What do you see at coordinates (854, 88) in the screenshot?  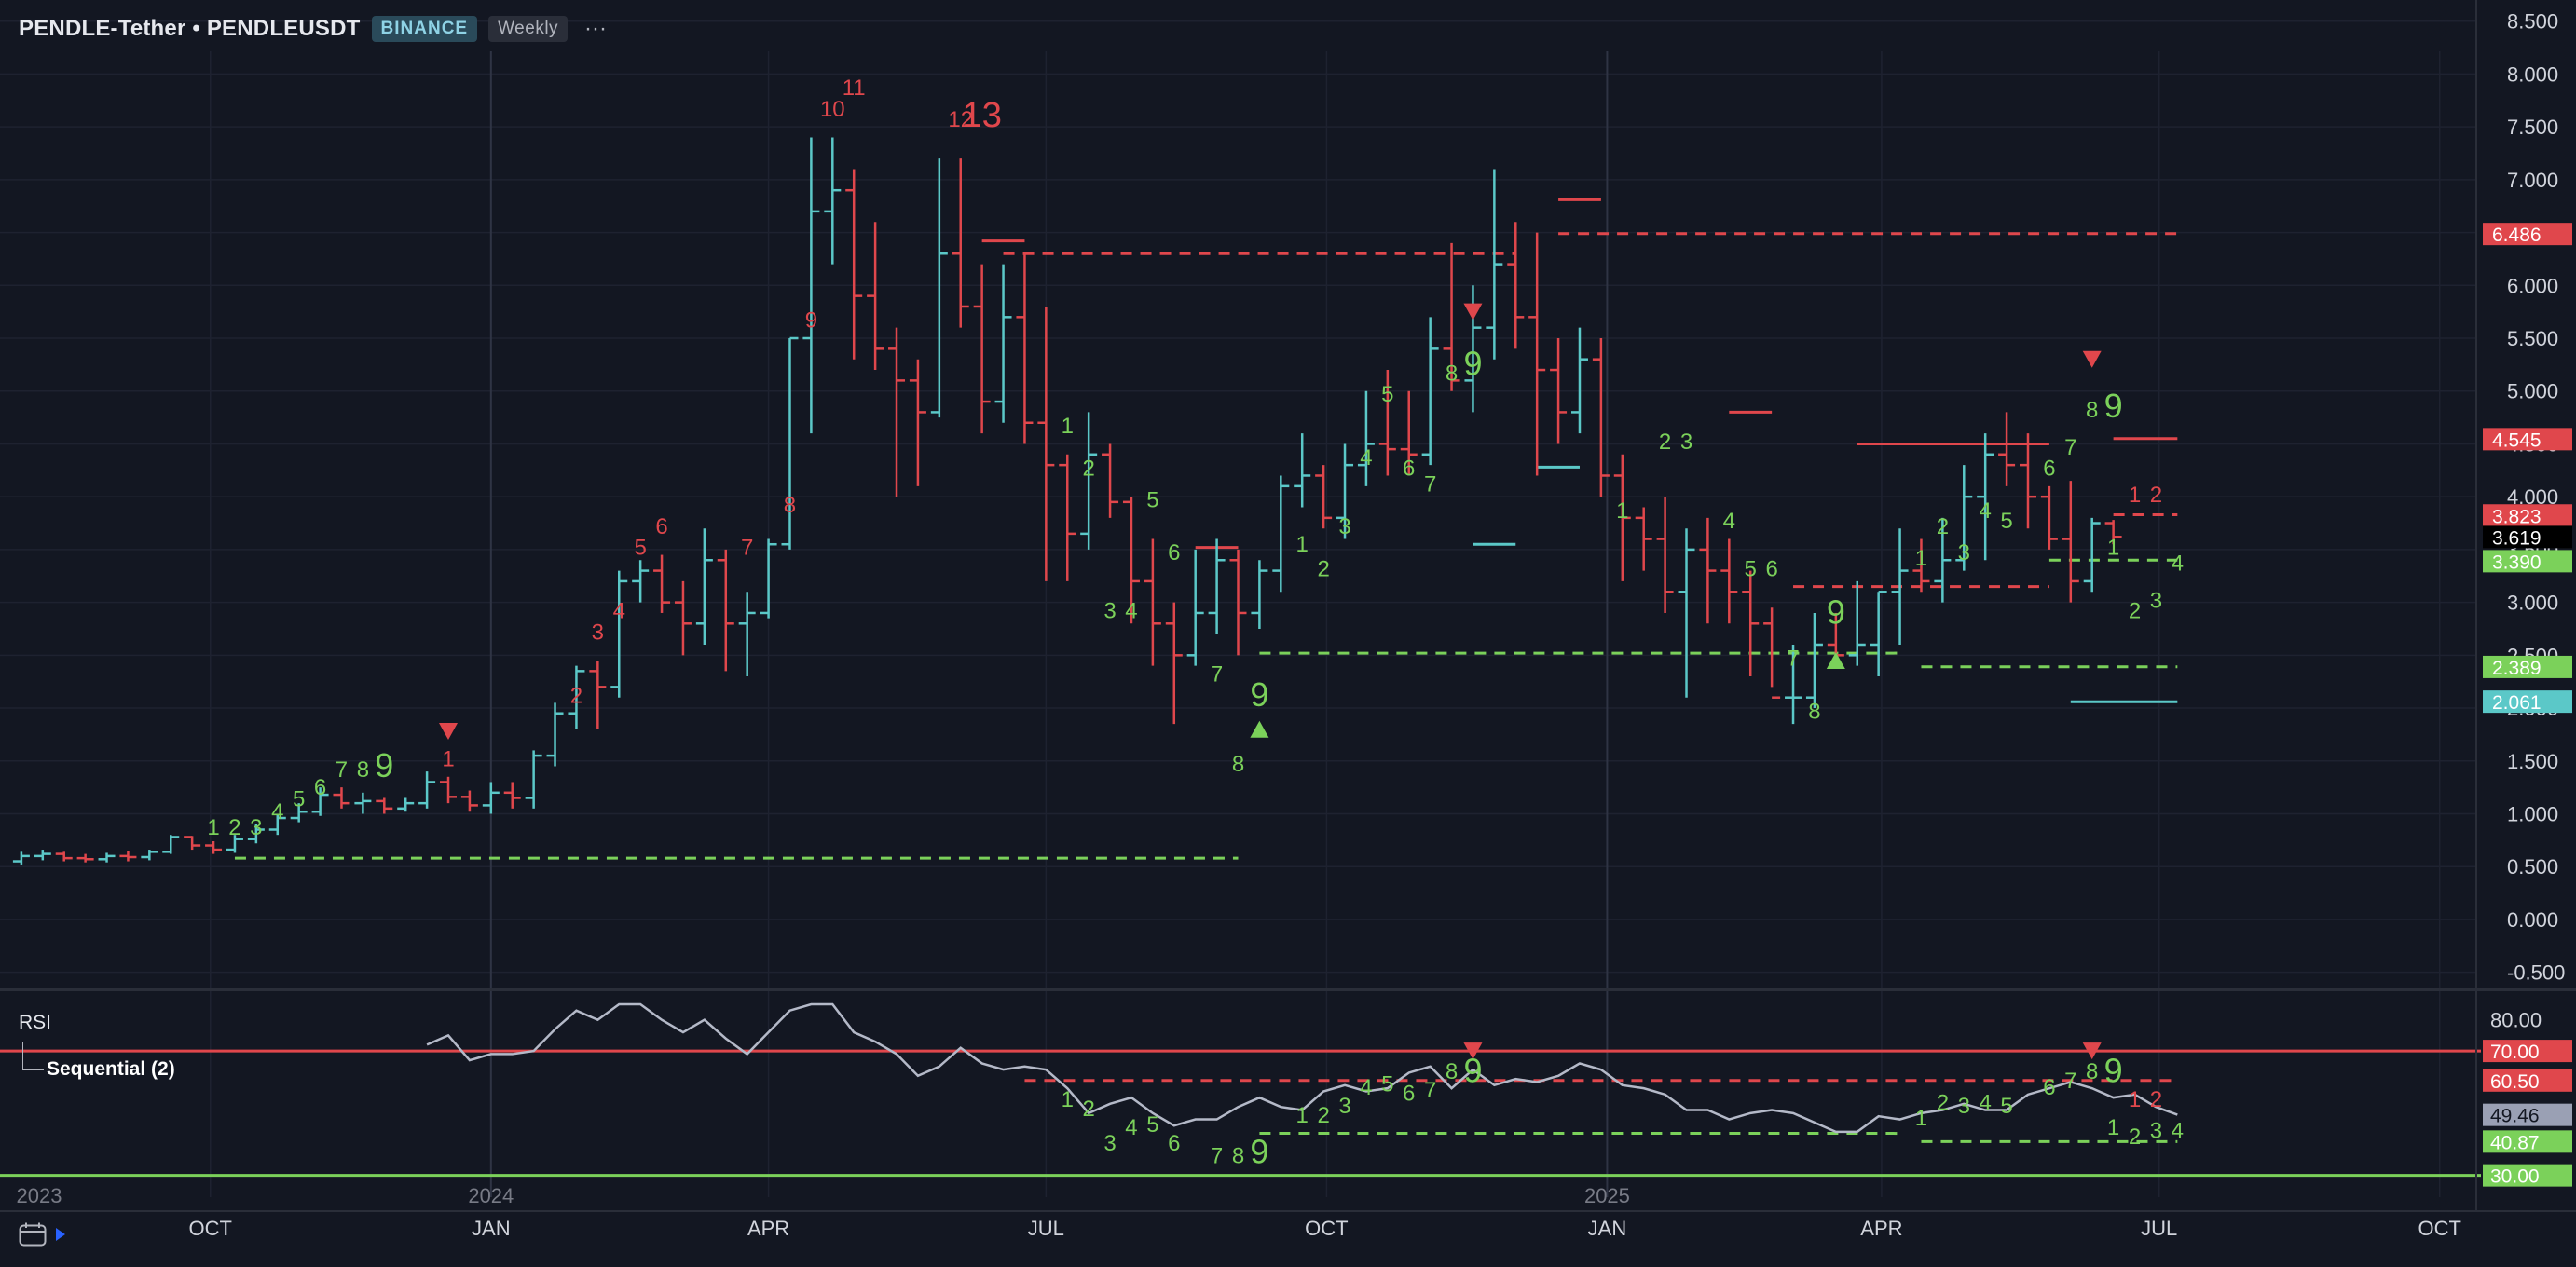 I see `td-count: 11` at bounding box center [854, 88].